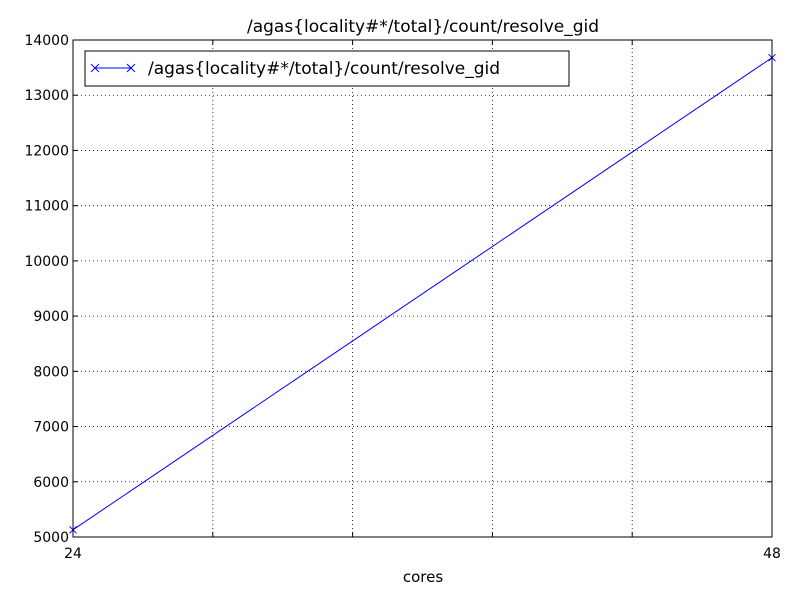 Image resolution: width=800 pixels, height=600 pixels. Describe the element at coordinates (46, 151) in the screenshot. I see `y-tick-label: 12000` at that location.